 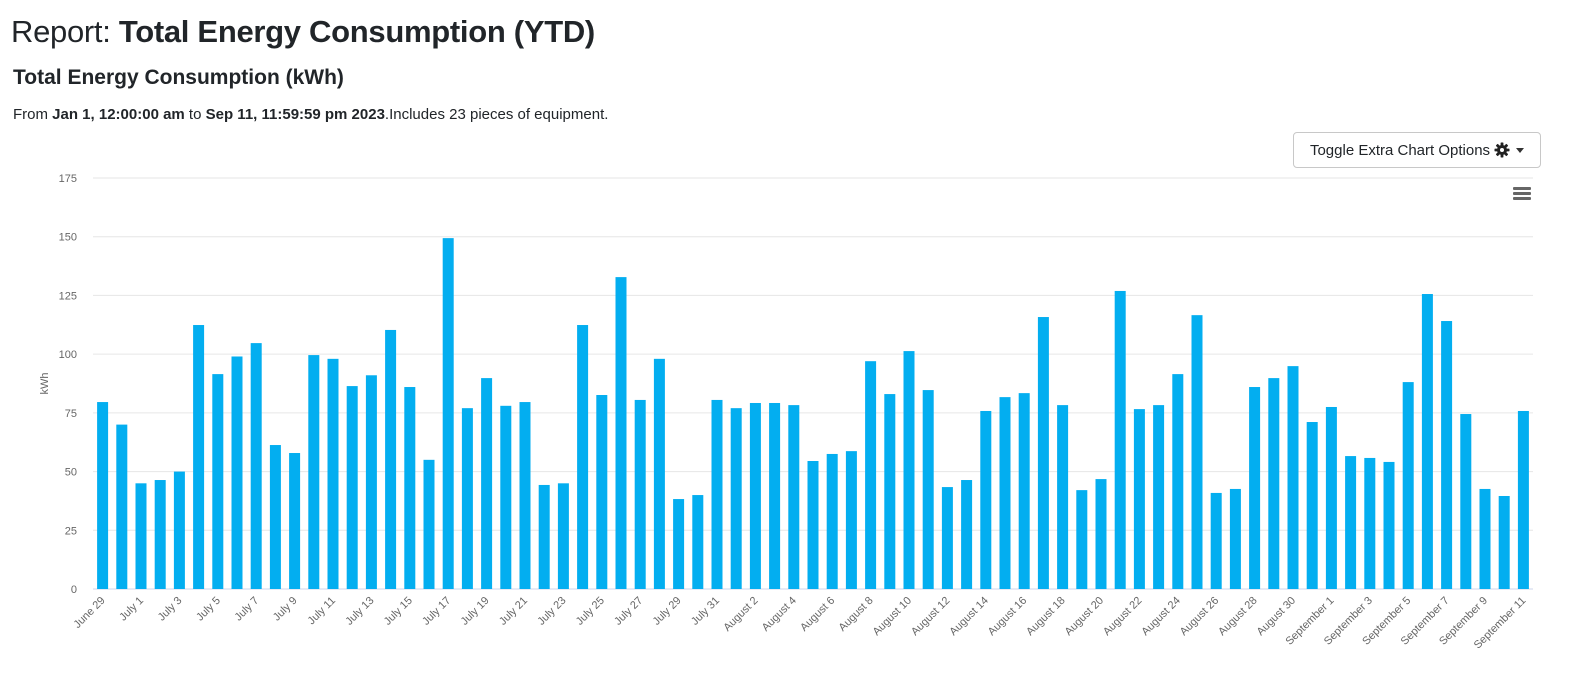 What do you see at coordinates (71, 531) in the screenshot?
I see `y-tick-label: 25` at bounding box center [71, 531].